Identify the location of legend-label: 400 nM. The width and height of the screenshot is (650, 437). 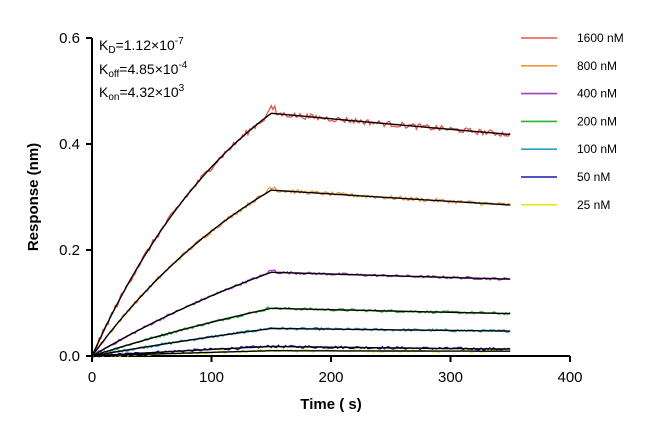
(597, 94).